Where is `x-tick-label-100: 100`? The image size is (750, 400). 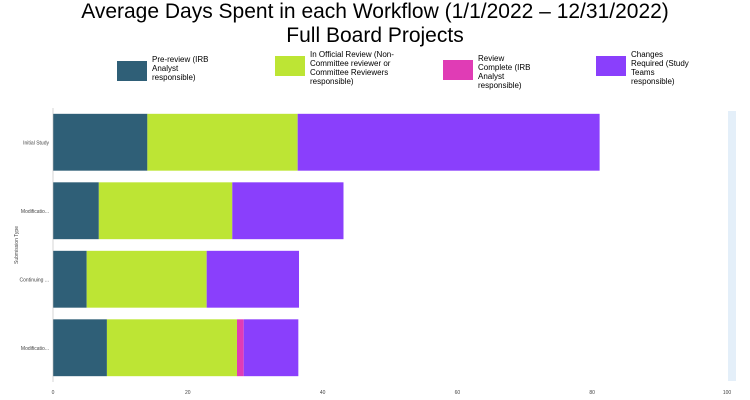 x-tick-label-100: 100 is located at coordinates (727, 393).